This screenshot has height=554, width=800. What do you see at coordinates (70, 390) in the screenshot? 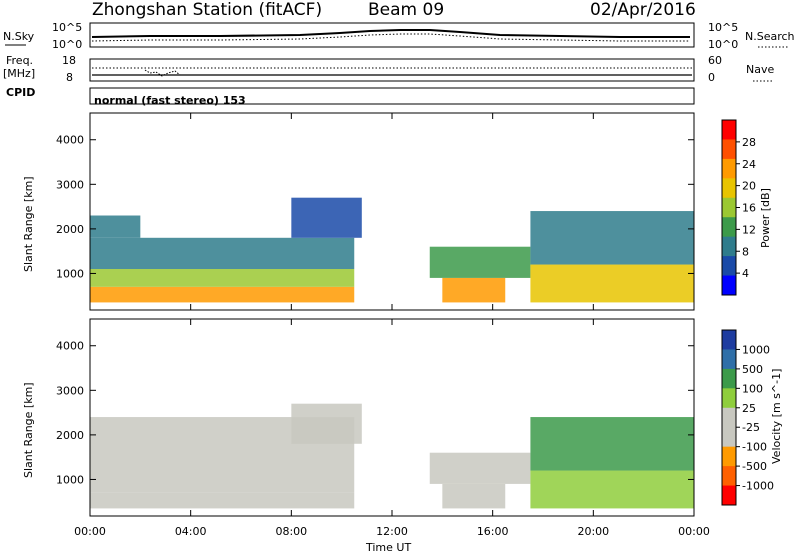
I see `velocity-ytick-label: 3000` at bounding box center [70, 390].